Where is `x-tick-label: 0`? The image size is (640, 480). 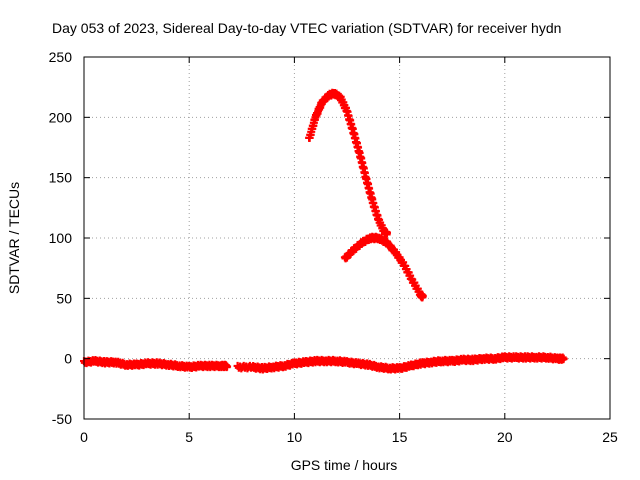 x-tick-label: 0 is located at coordinates (84, 437).